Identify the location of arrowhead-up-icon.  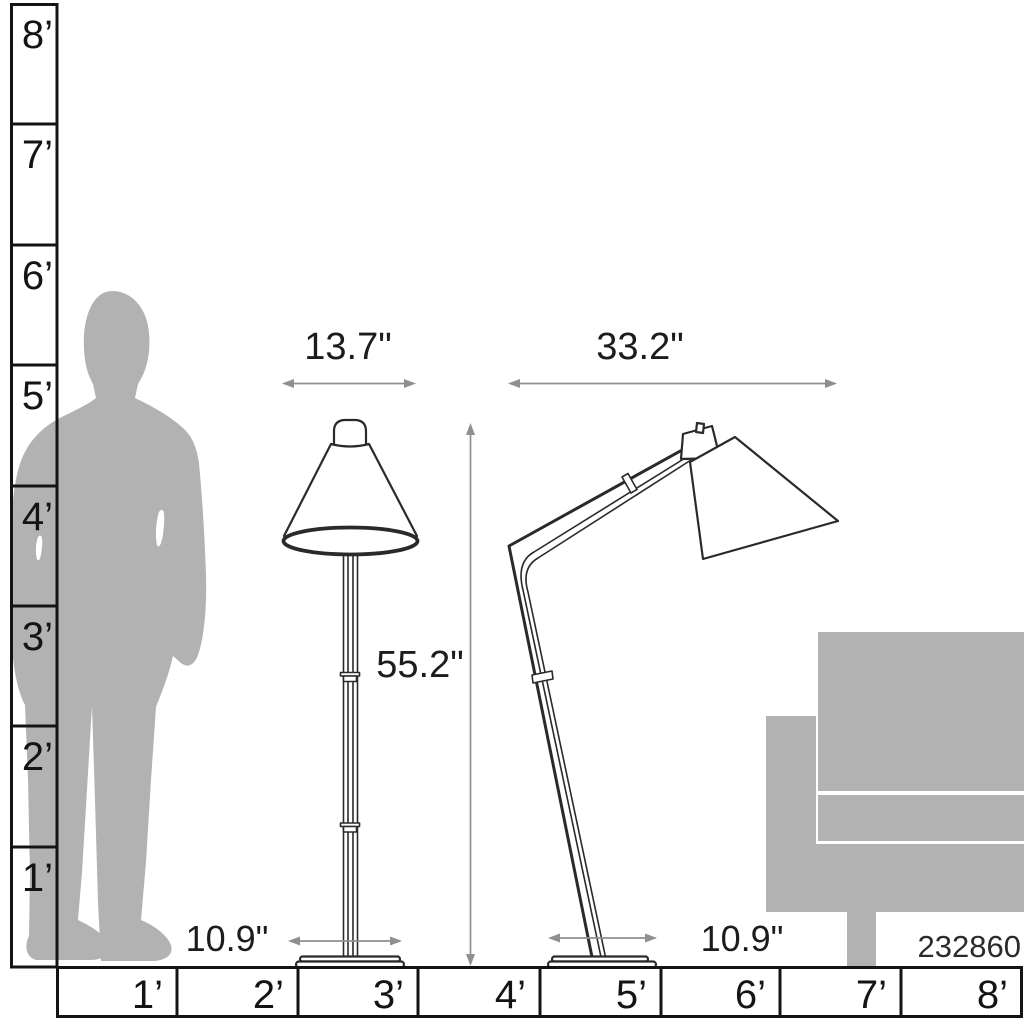
(470, 429).